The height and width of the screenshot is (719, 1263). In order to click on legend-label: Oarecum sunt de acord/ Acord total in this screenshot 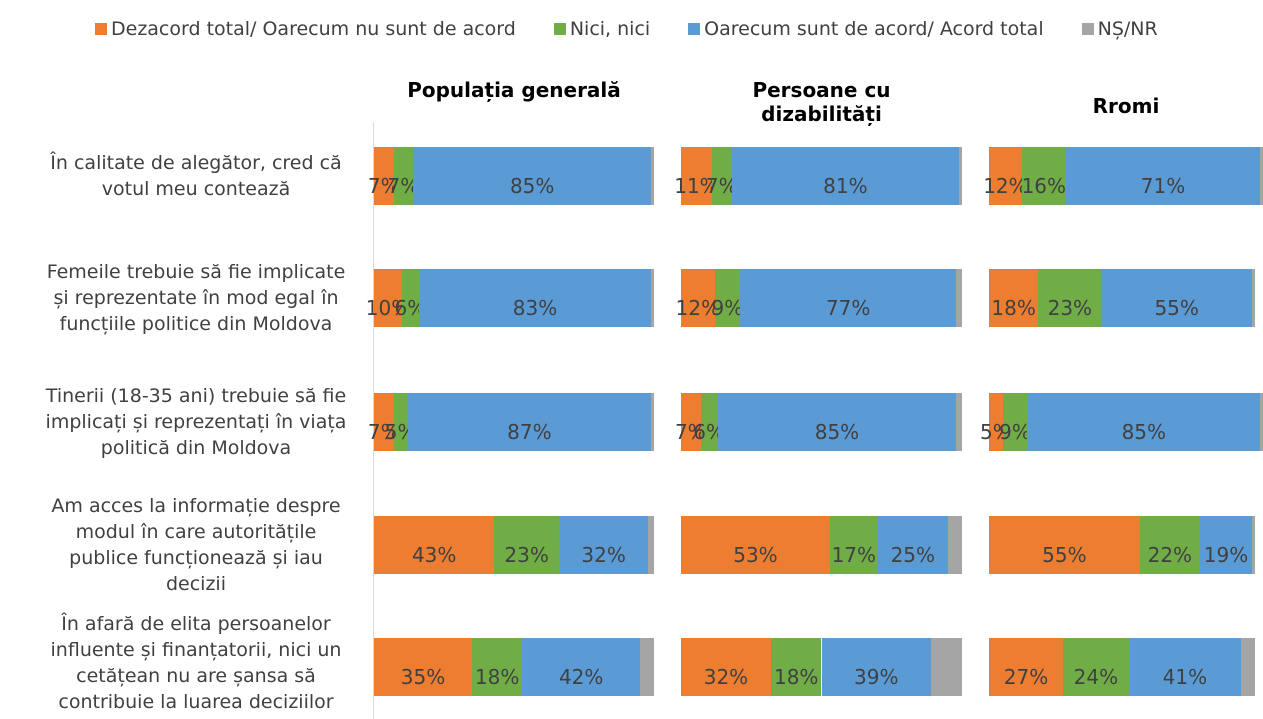, I will do `click(874, 29)`.